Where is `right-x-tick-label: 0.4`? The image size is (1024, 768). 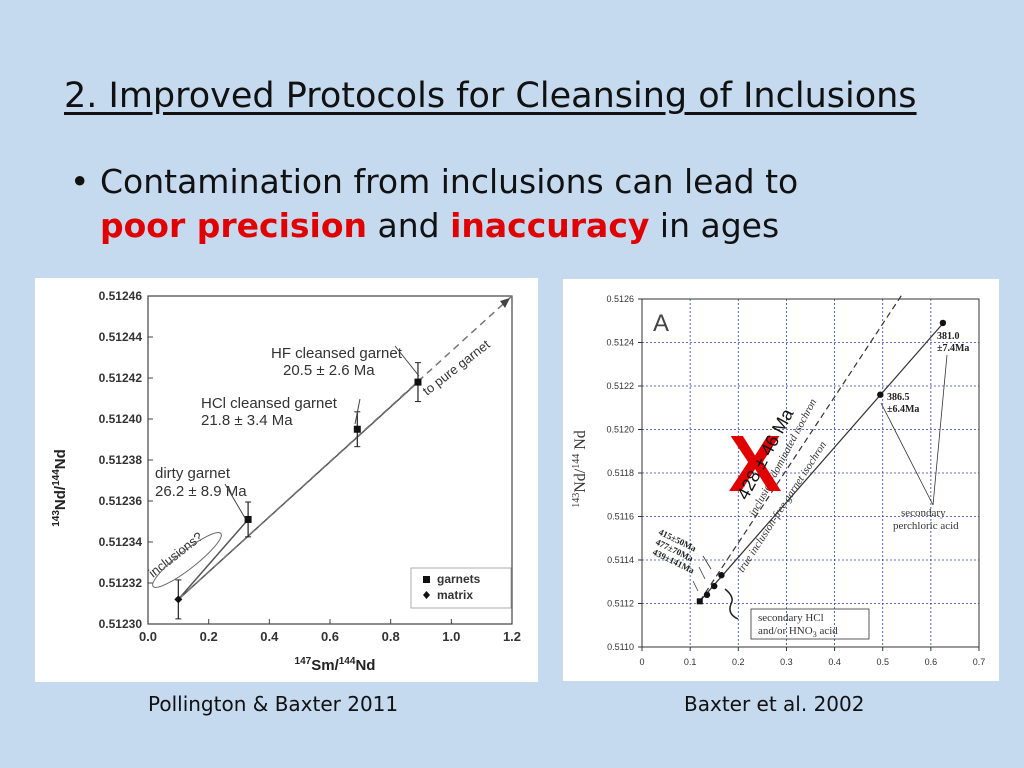 right-x-tick-label: 0.4 is located at coordinates (834, 662).